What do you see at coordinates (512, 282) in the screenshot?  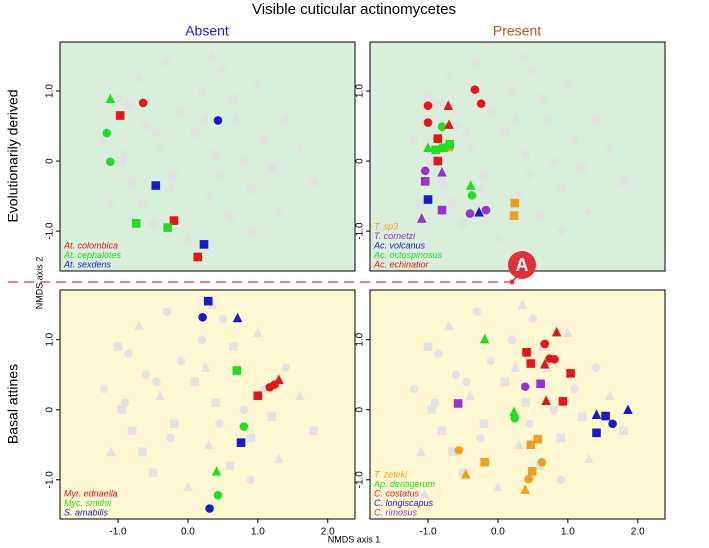 I see `annotation-dot` at bounding box center [512, 282].